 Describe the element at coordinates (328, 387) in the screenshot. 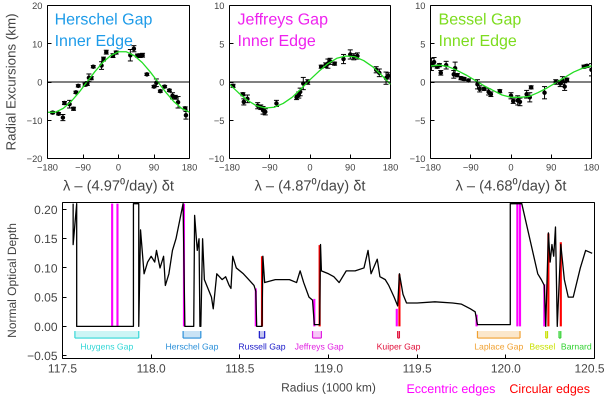

I see `x-axis-title: Radius (1000 km)` at that location.